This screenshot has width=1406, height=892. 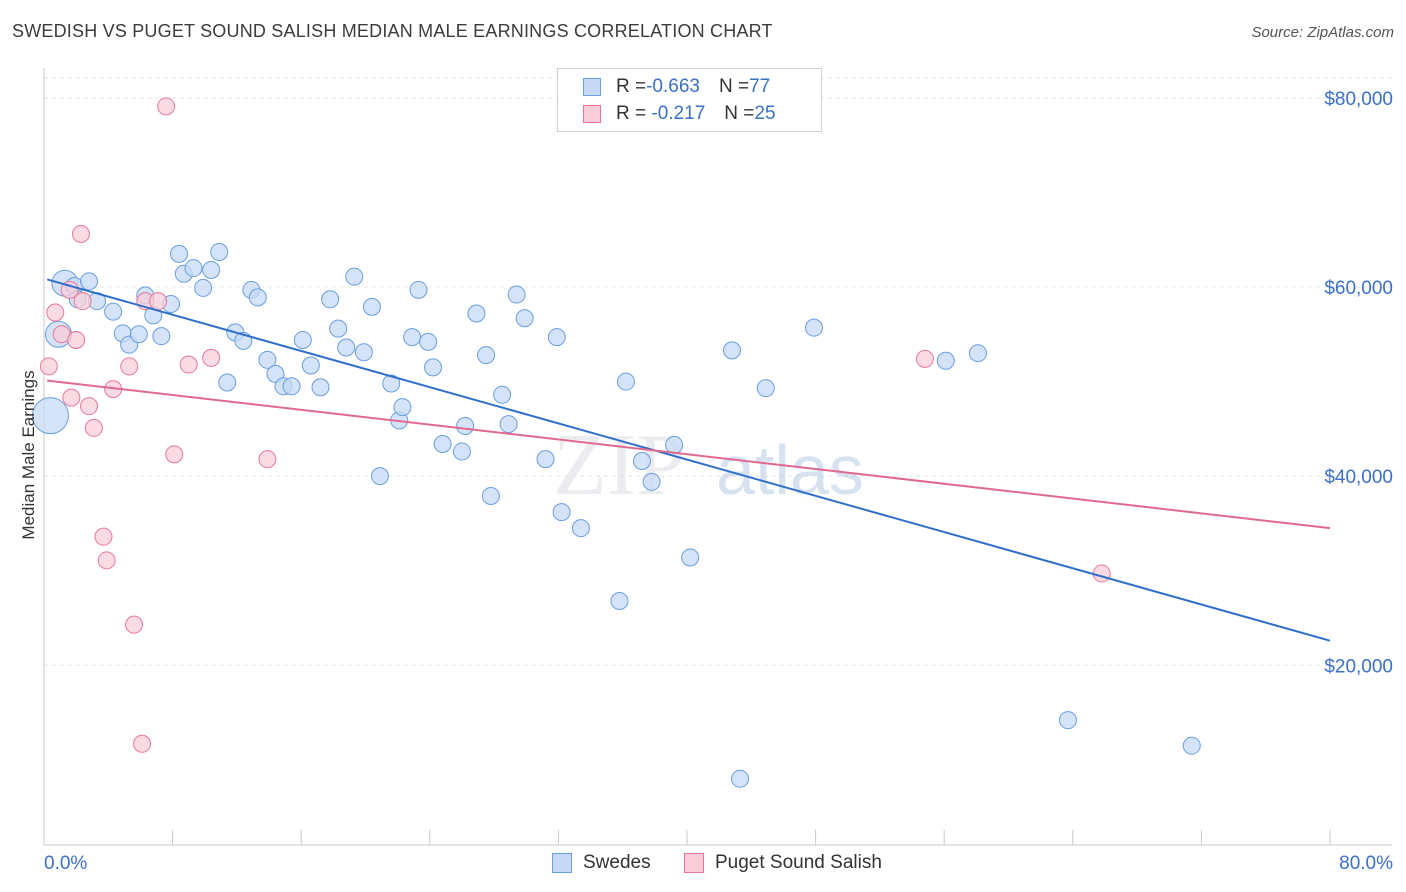 I want to click on n-value: 77, so click(x=760, y=86).